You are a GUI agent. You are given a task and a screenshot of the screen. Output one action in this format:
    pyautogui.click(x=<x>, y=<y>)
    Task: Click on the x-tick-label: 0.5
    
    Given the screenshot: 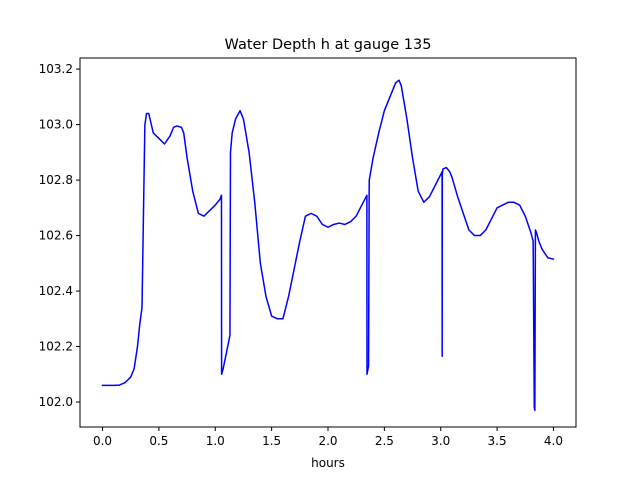 What is the action you would take?
    pyautogui.click(x=158, y=441)
    